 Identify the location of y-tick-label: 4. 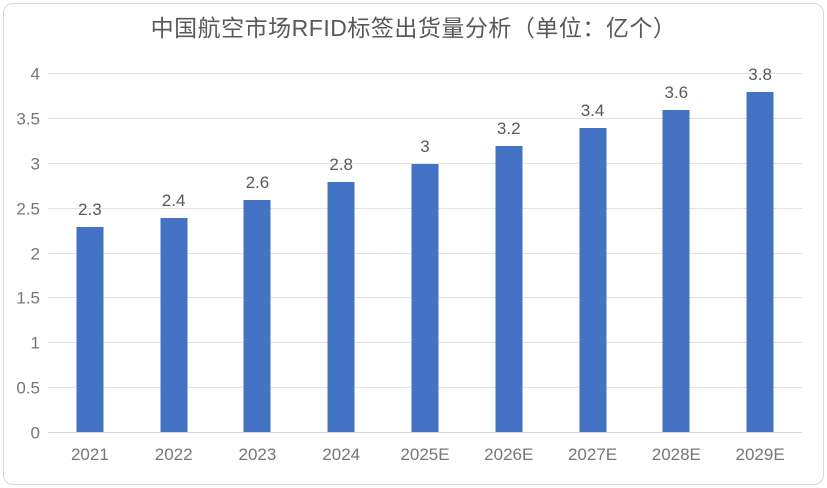
(35, 74).